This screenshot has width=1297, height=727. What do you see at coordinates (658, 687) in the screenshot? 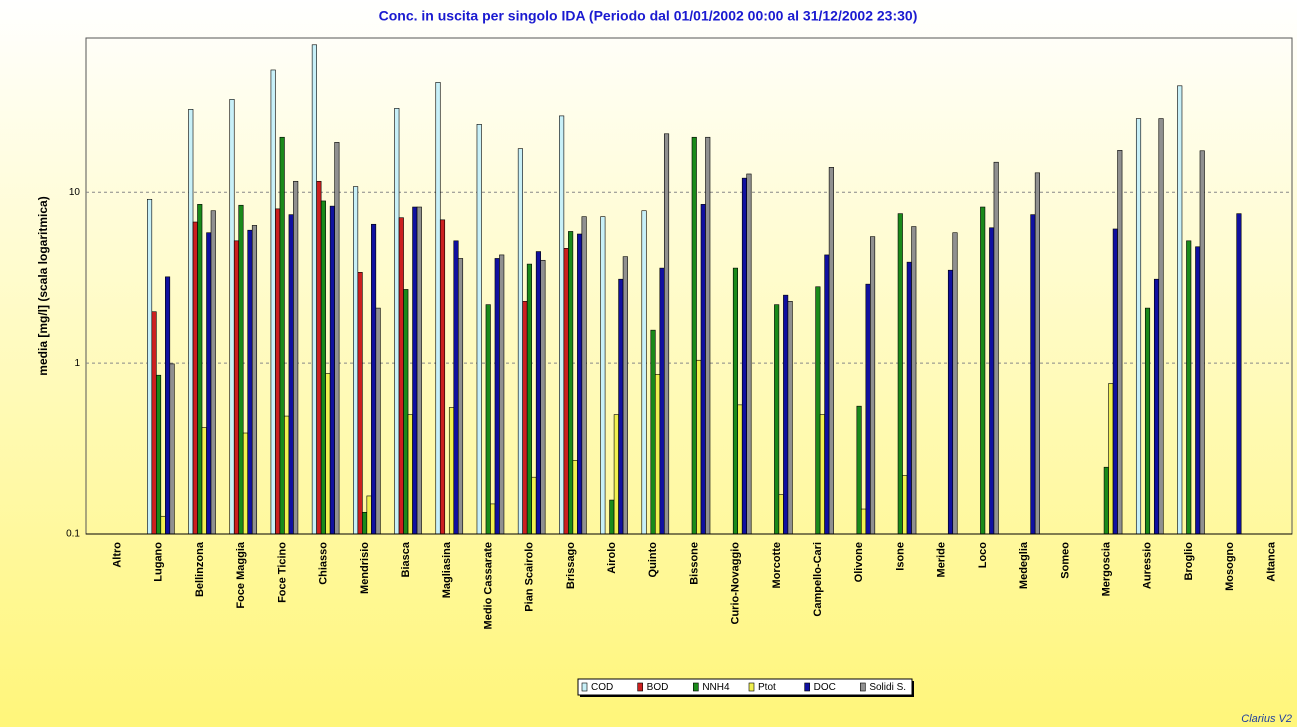
I see `legend-label: BOD` at bounding box center [658, 687].